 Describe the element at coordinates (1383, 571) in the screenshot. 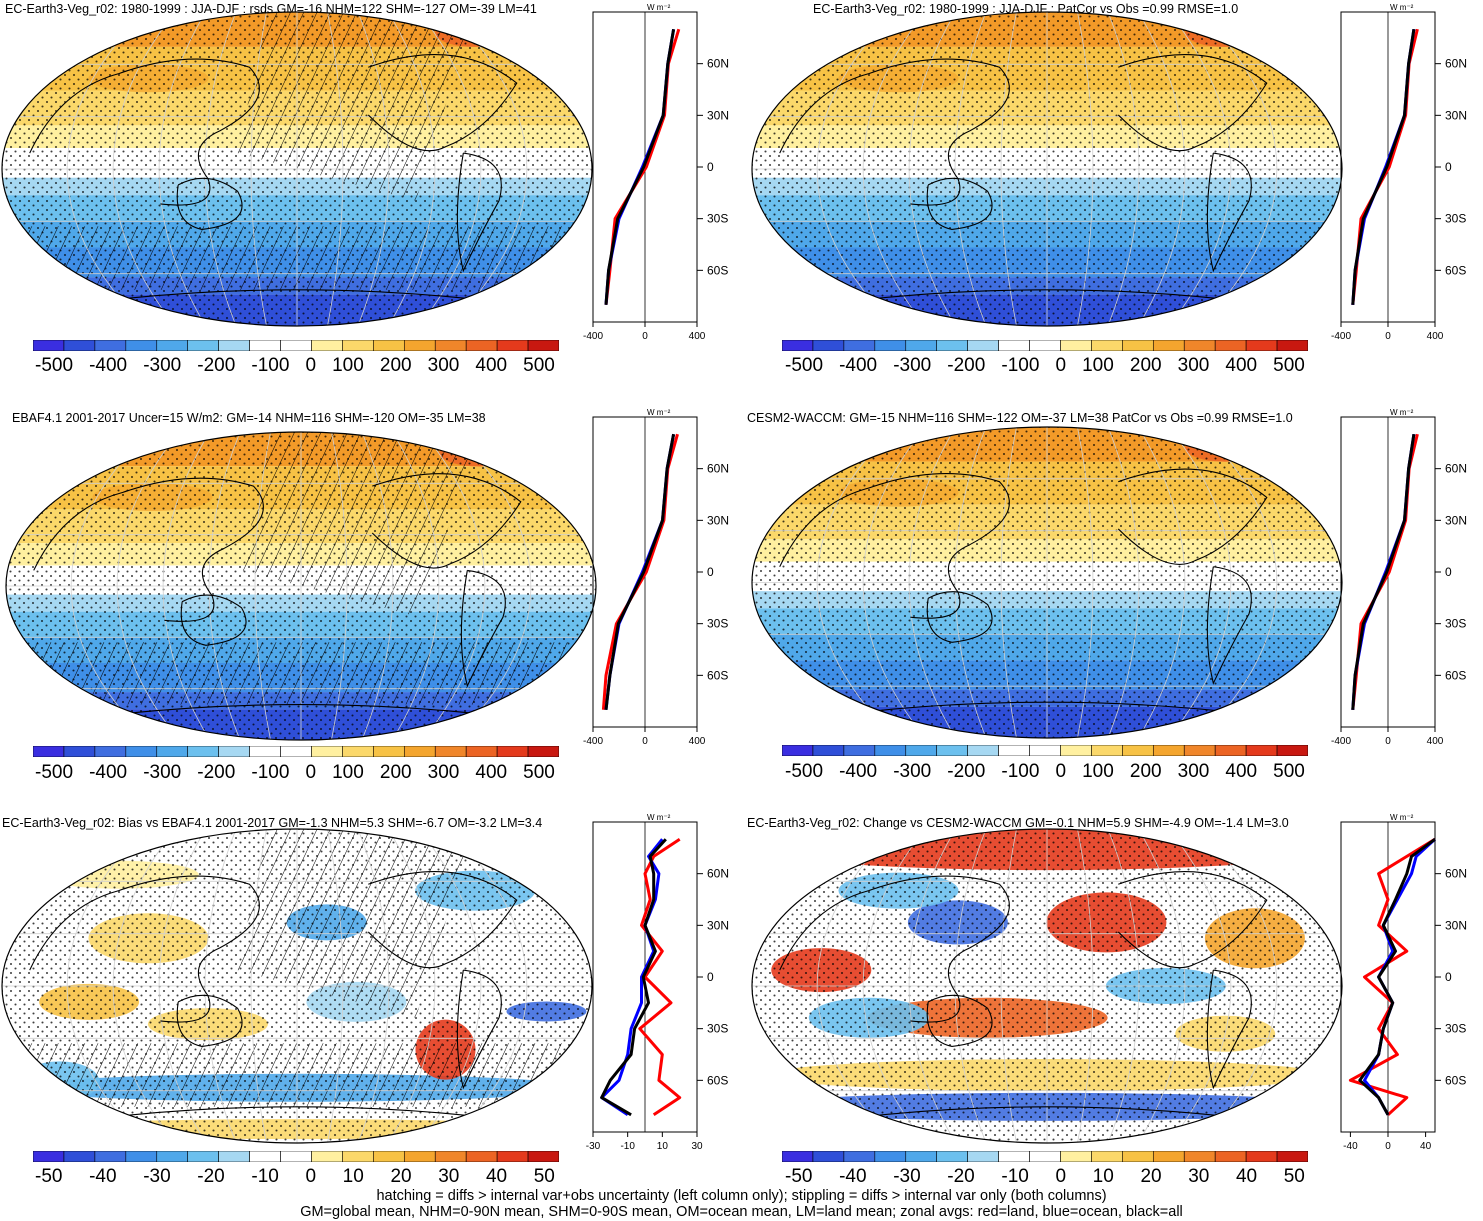

I see `zonal-line-all` at that location.